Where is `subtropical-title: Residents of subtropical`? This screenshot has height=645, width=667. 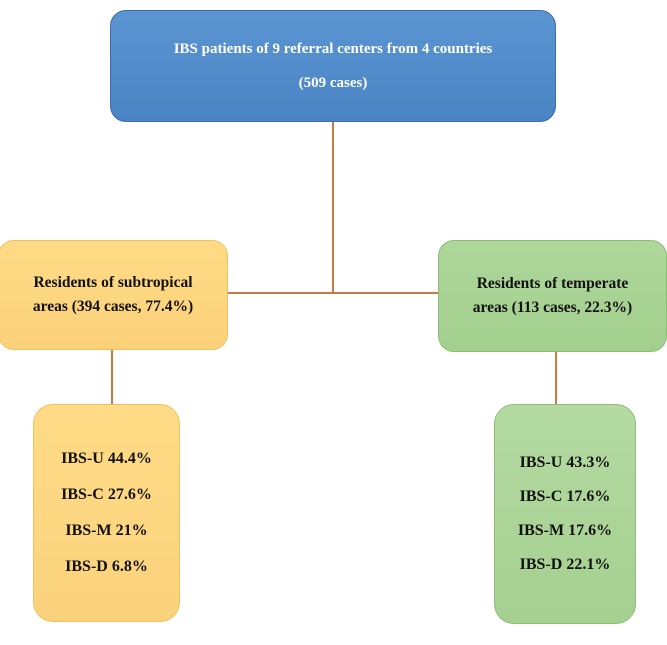
subtropical-title: Residents of subtropical is located at coordinates (113, 282).